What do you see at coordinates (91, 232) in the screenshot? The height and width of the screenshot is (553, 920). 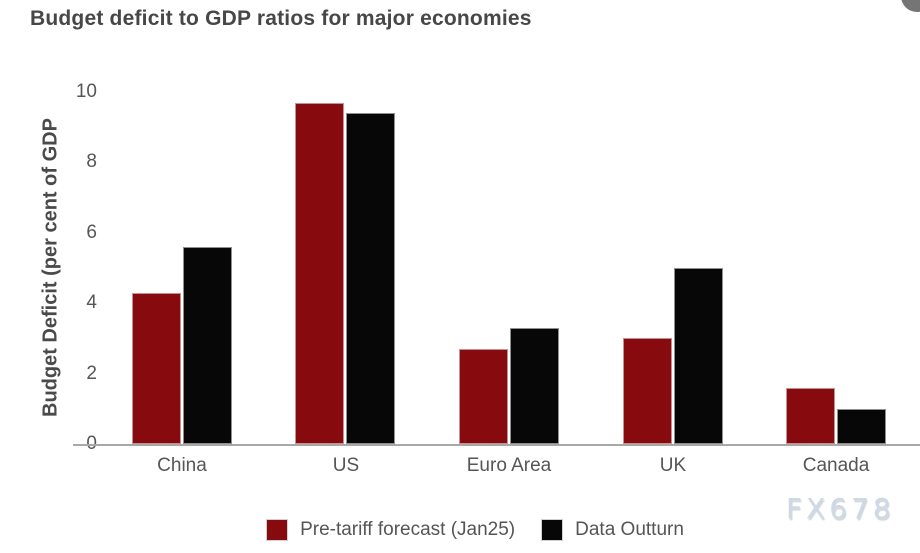 I see `y-tick-label-6: 6` at bounding box center [91, 232].